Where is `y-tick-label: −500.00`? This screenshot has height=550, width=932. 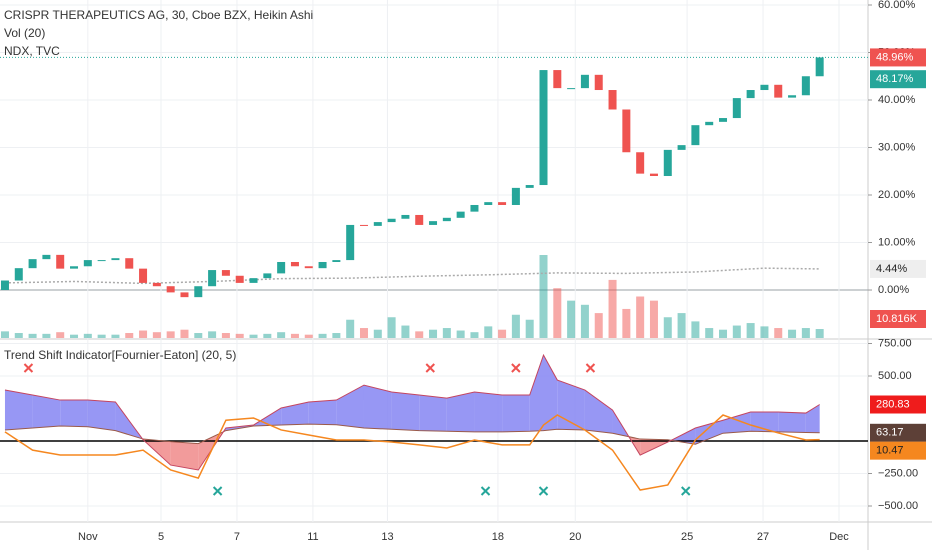 y-tick-label: −500.00 is located at coordinates (898, 506).